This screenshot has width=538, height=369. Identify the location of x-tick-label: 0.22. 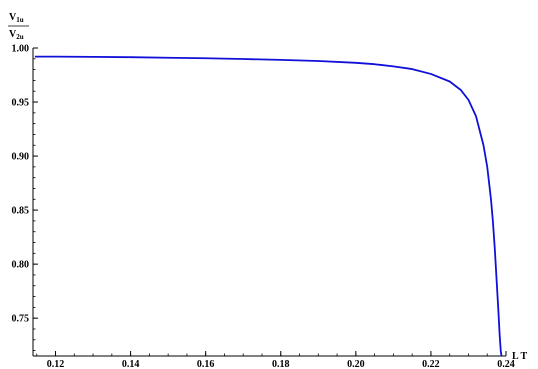
(431, 364).